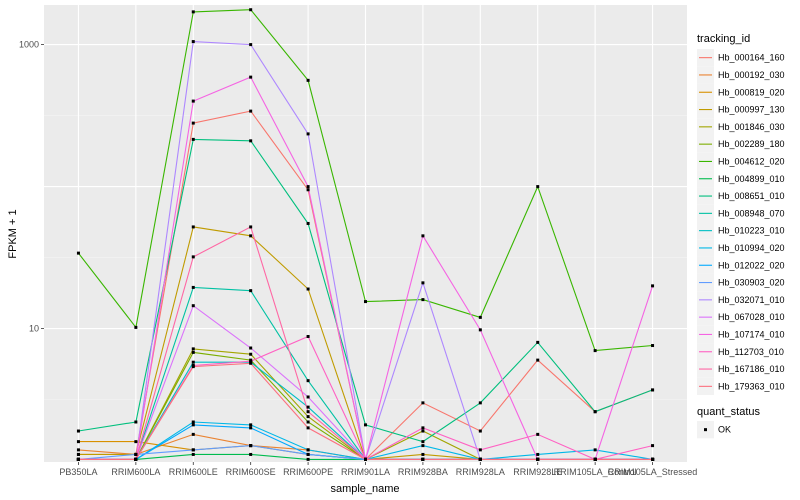  Describe the element at coordinates (751, 386) in the screenshot. I see `legend-label-Hb_179363_010: Hb_179363_010` at that location.